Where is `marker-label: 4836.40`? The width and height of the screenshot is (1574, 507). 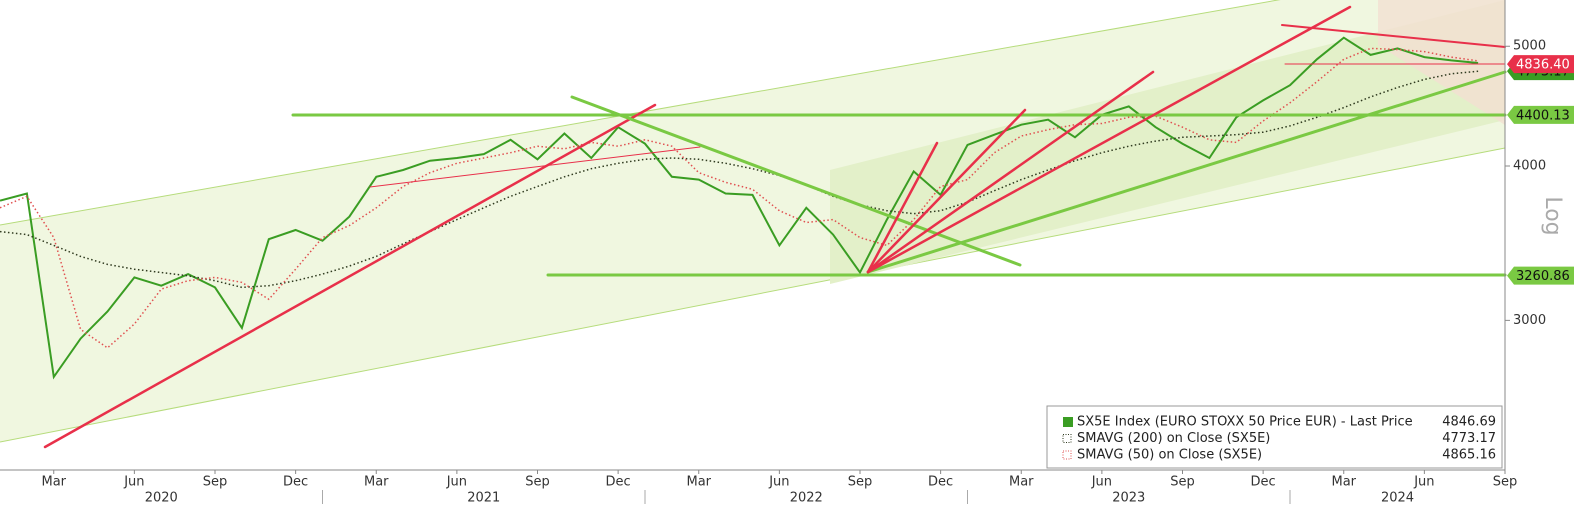
marker-label: 4836.40 is located at coordinates (1543, 65).